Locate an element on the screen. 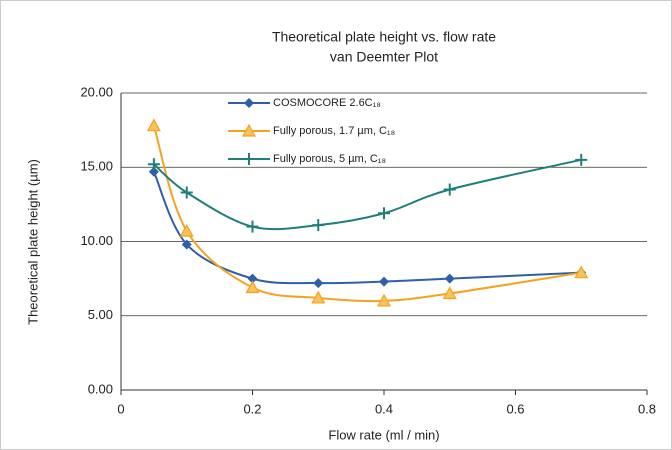  x-tick-label: 0.4 is located at coordinates (384, 408).